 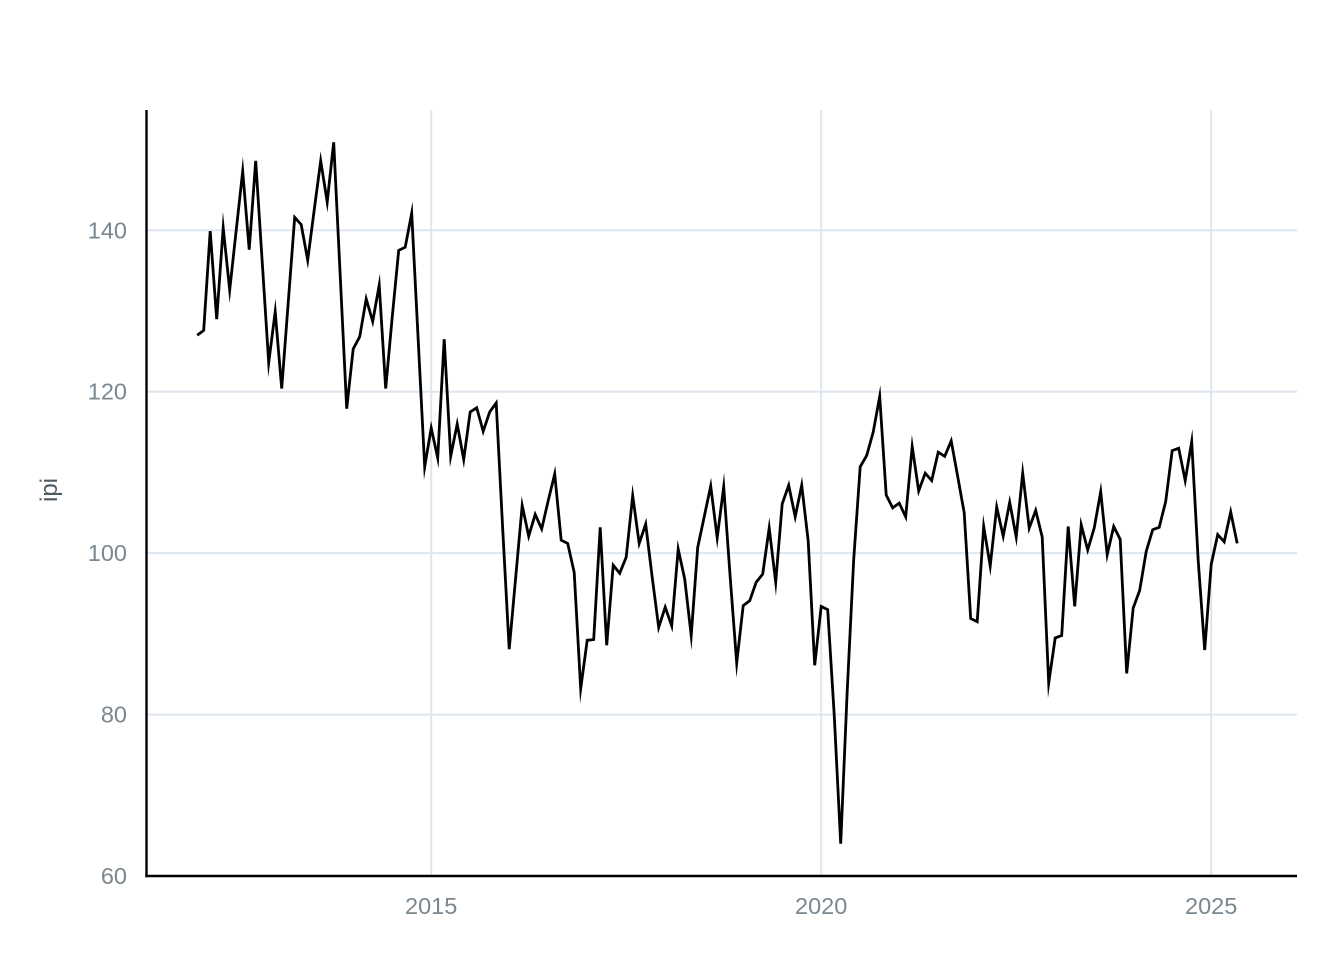 What do you see at coordinates (49, 490) in the screenshot?
I see `y-axis-title: ipi` at bounding box center [49, 490].